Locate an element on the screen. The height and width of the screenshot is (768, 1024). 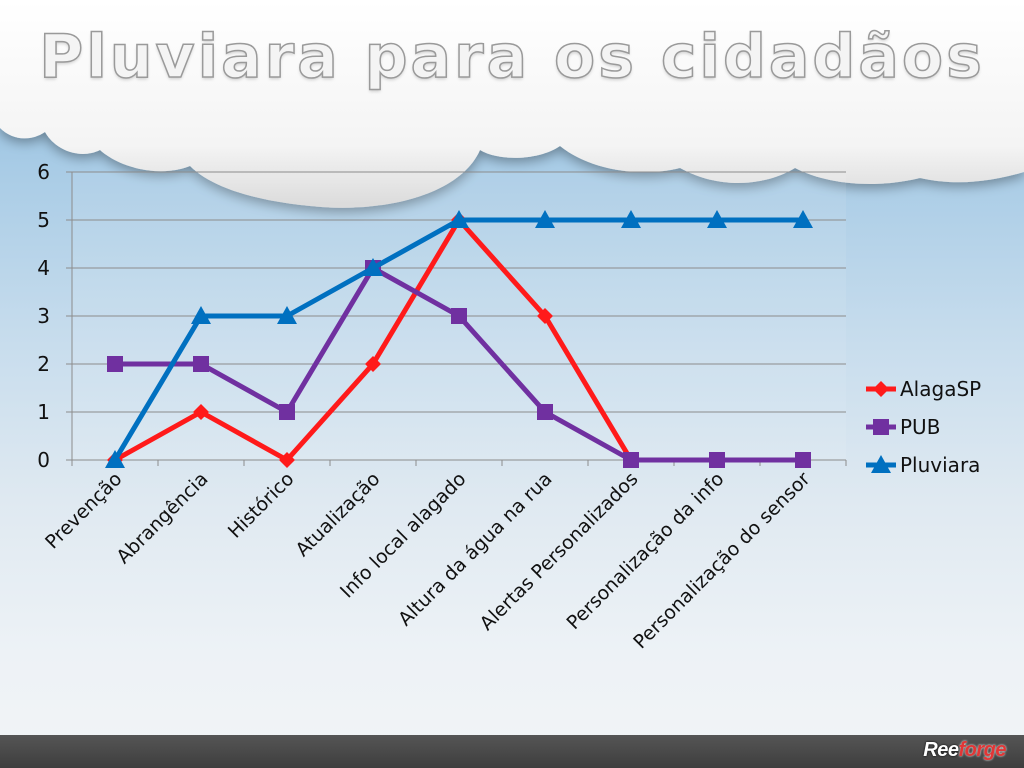
x-tick-label: Personalização do sensor is located at coordinates (721, 560).